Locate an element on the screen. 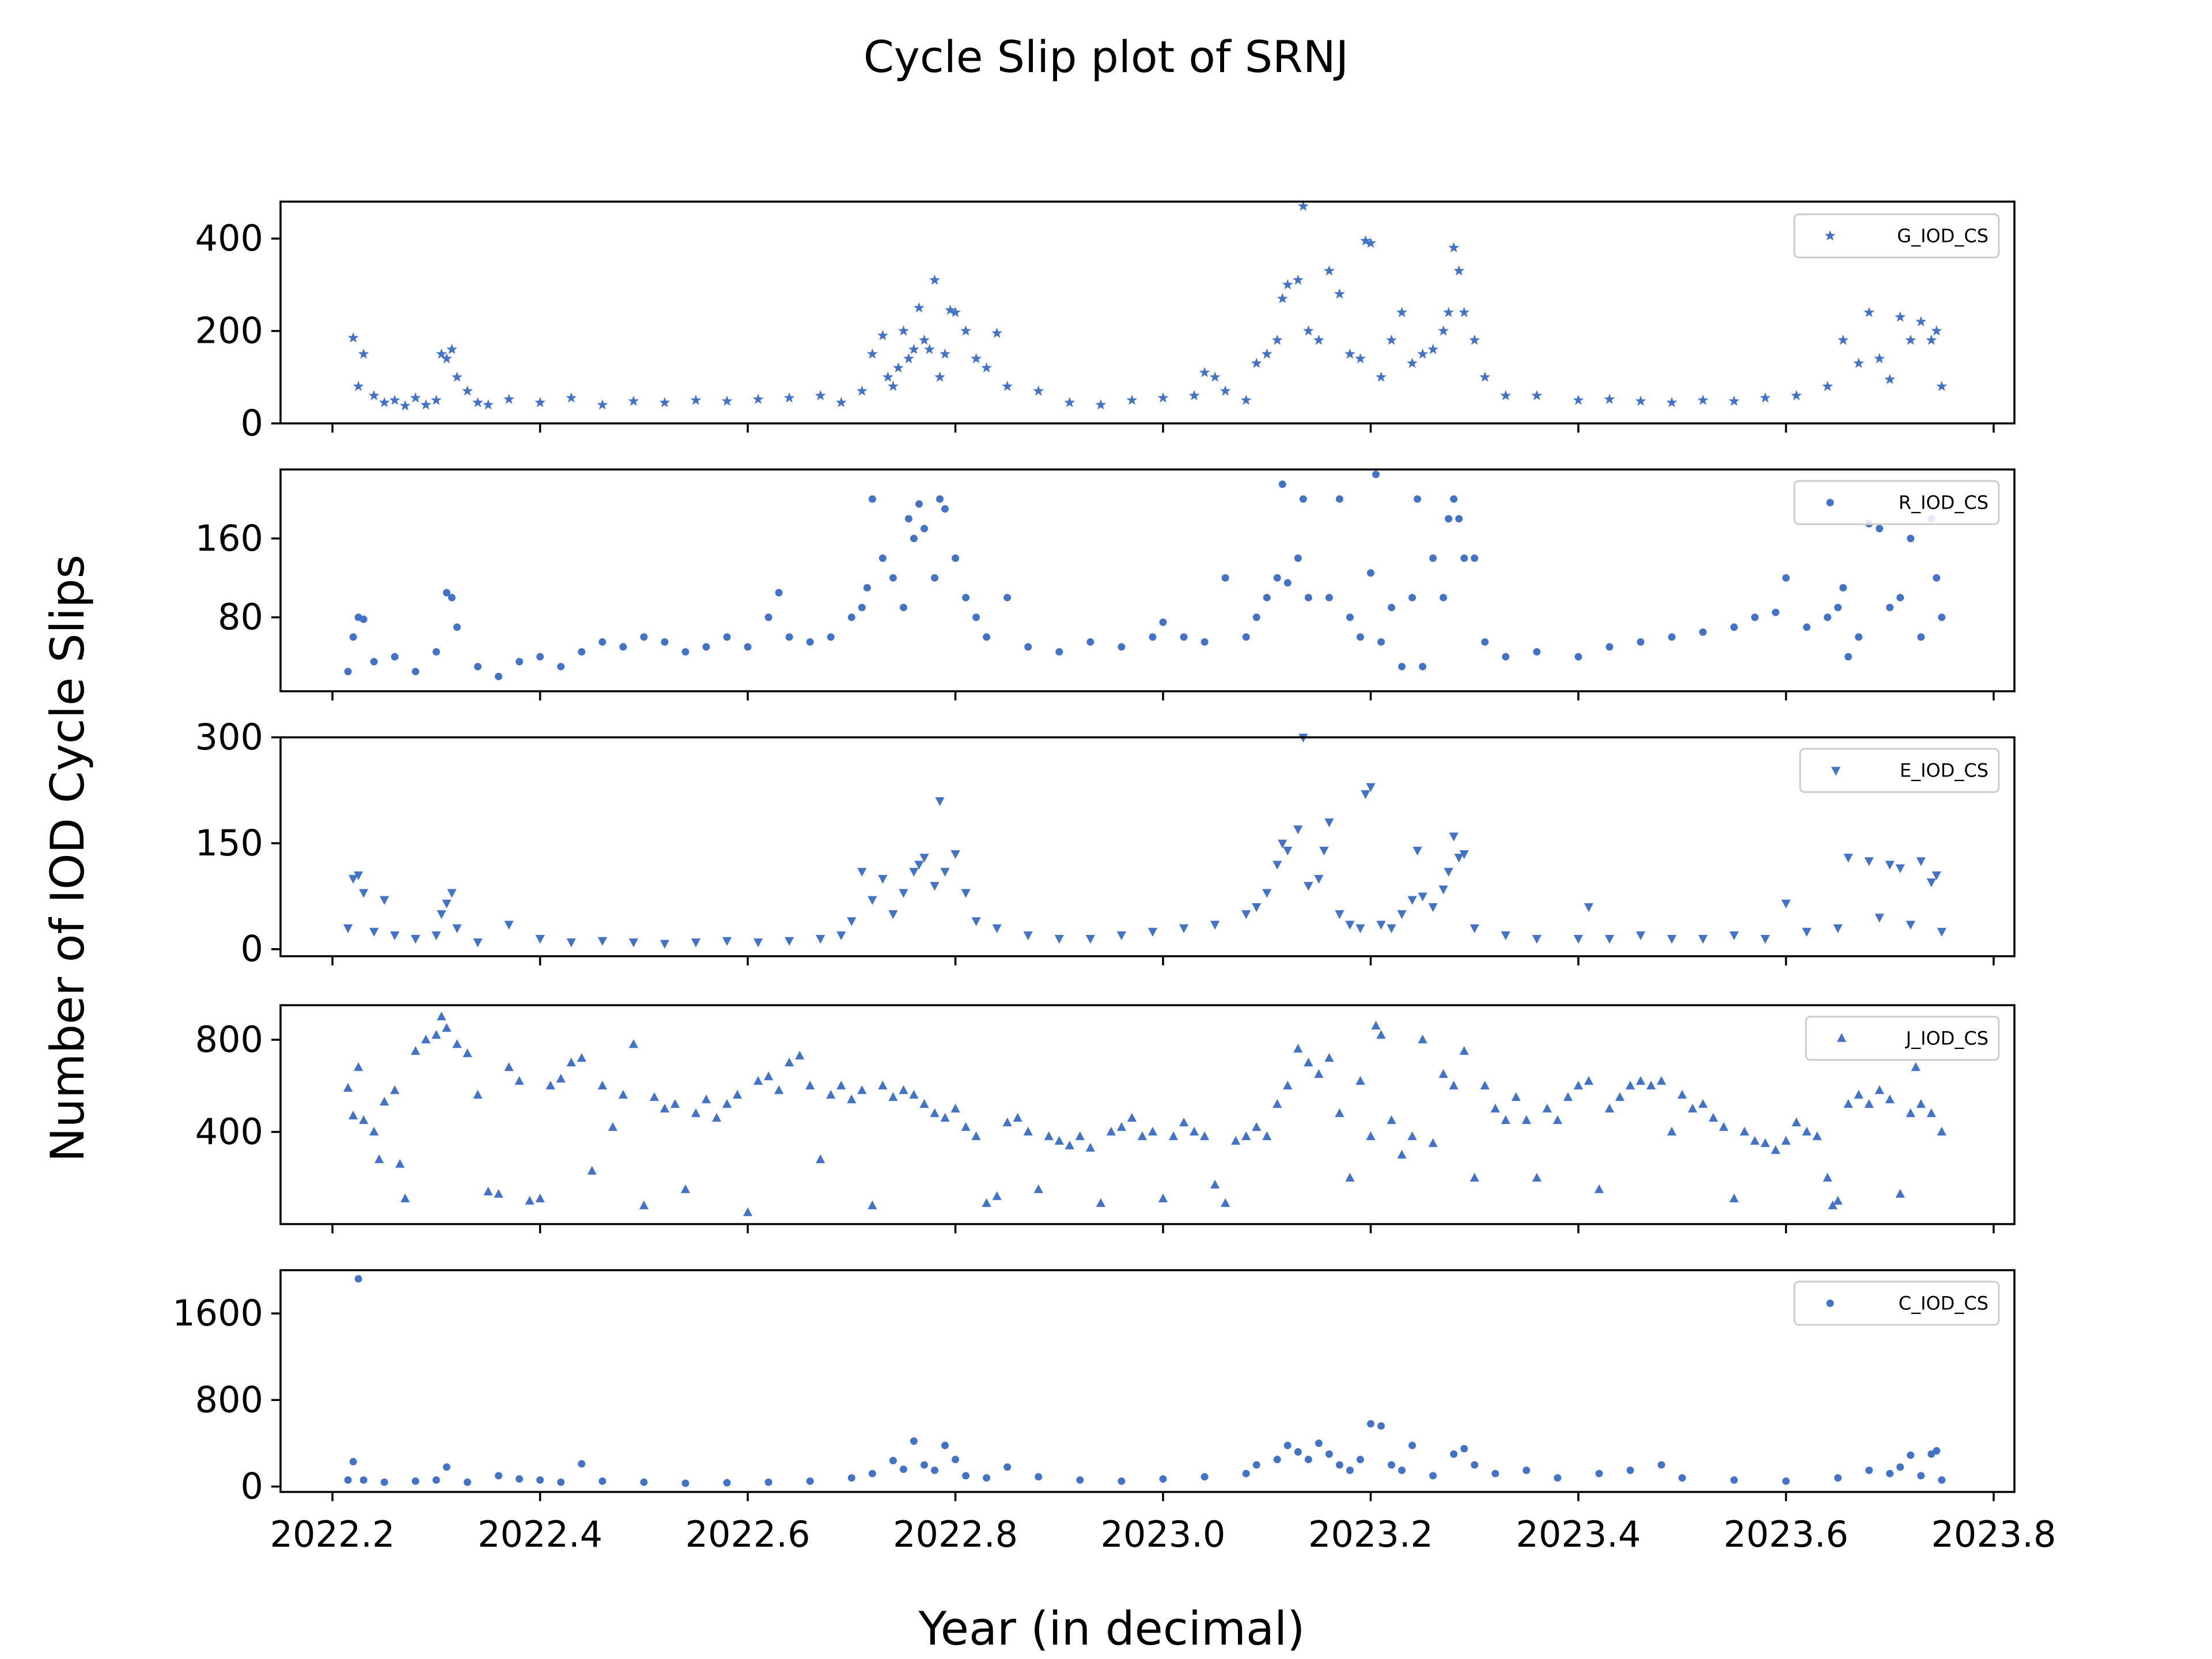 This screenshot has height=1659, width=2212. legend-marker is located at coordinates (1830, 1303).